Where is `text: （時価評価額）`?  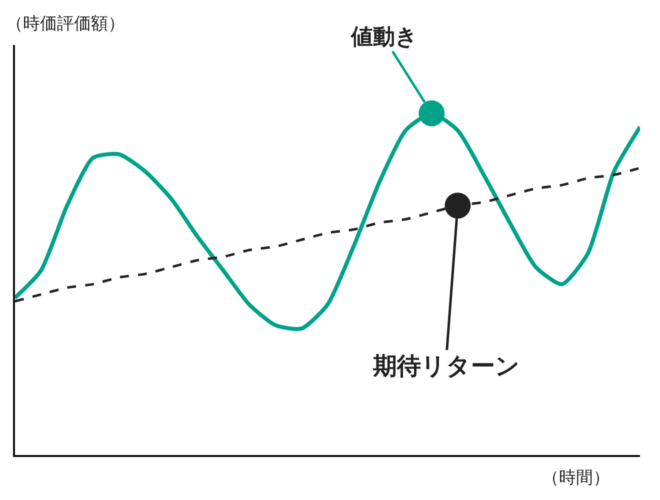
text: （時価評価額） is located at coordinates (65, 24).